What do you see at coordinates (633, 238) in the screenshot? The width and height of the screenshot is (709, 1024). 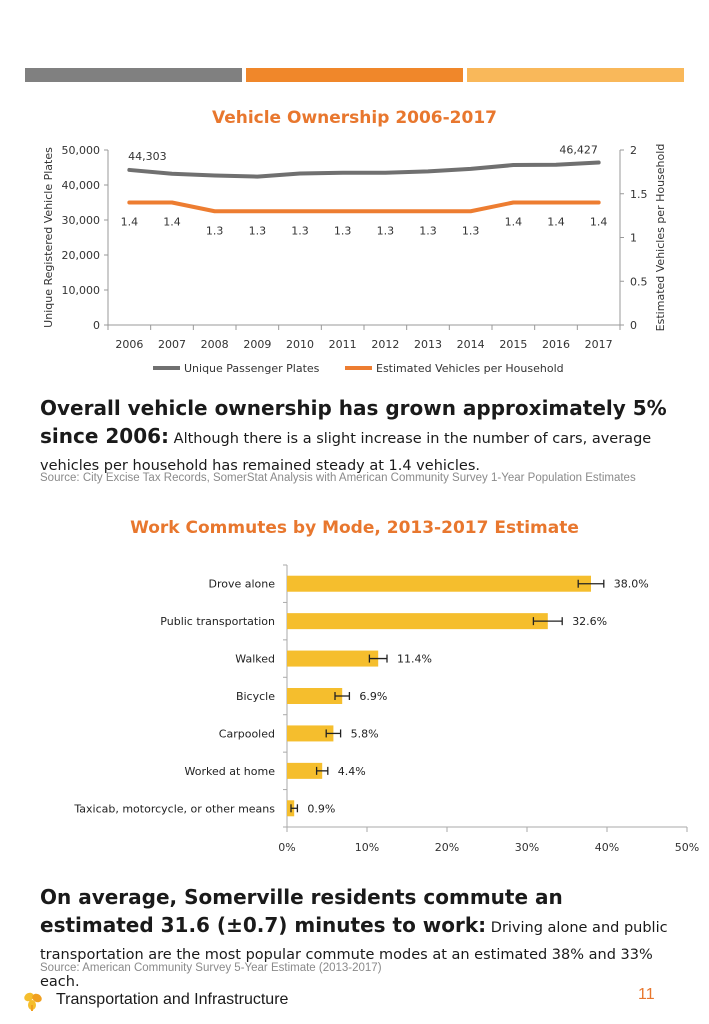 I see `right-tick-label: 1` at bounding box center [633, 238].